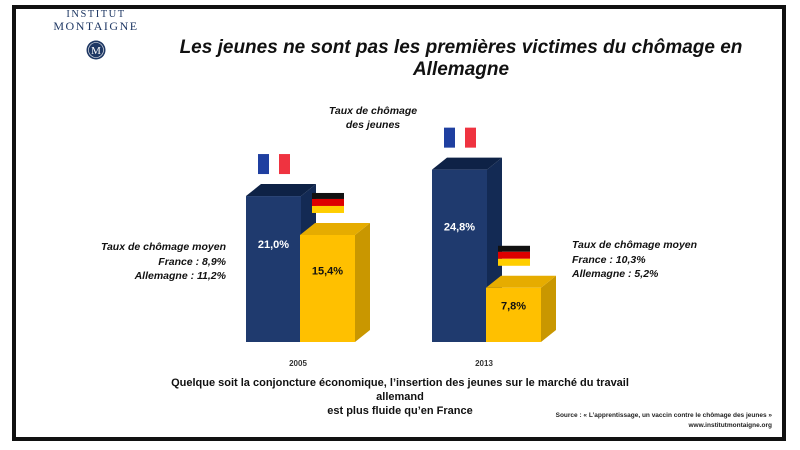 The height and width of the screenshot is (450, 800). What do you see at coordinates (163, 247) in the screenshot?
I see `left-note-title: Taux de chômage moyen` at bounding box center [163, 247].